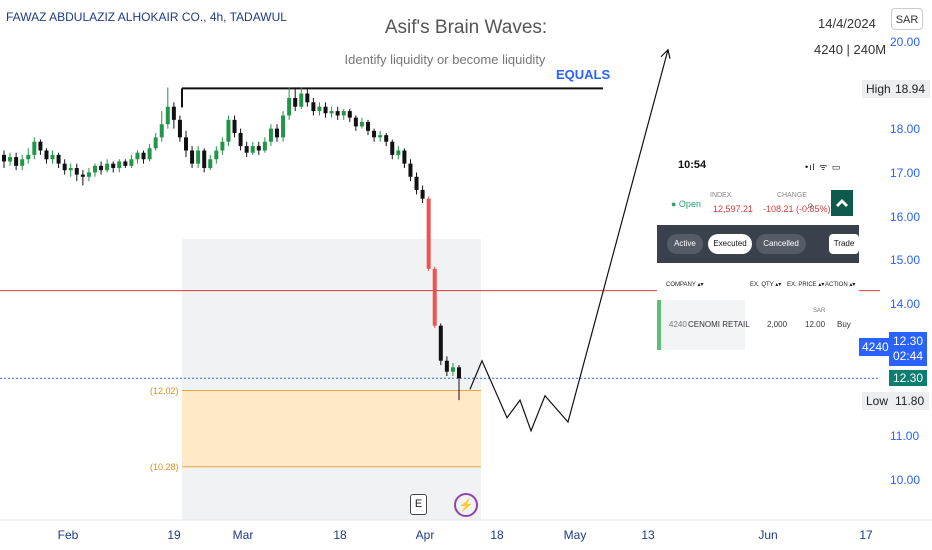  Describe the element at coordinates (678, 324) in the screenshot. I see `row-code: 4240` at that location.